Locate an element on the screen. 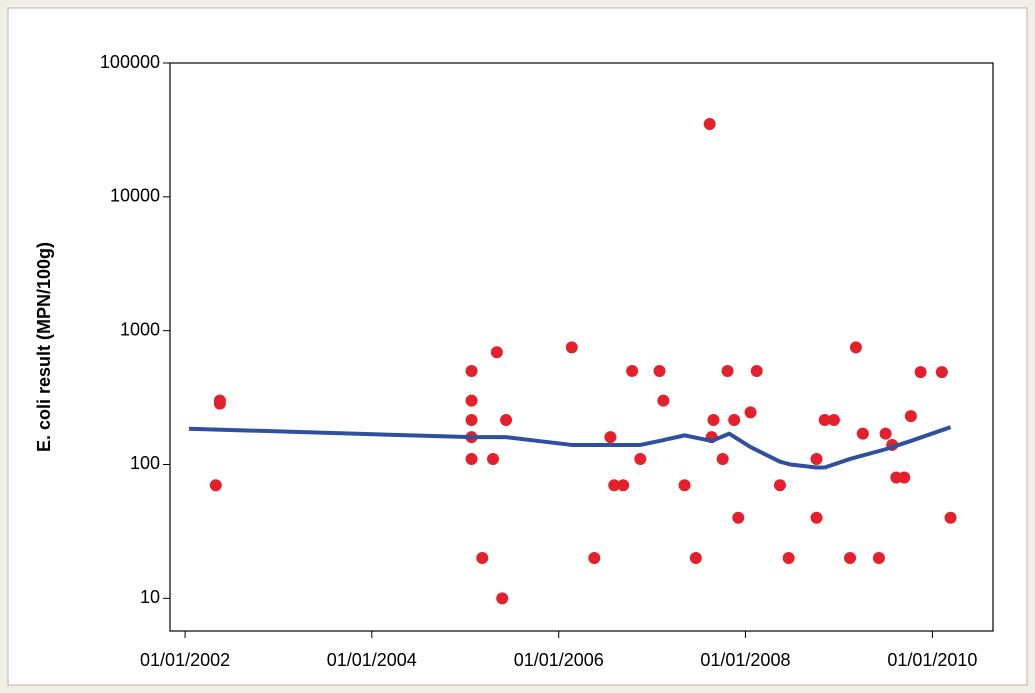 The width and height of the screenshot is (1035, 693). y-tick-label: 100 is located at coordinates (145, 463).